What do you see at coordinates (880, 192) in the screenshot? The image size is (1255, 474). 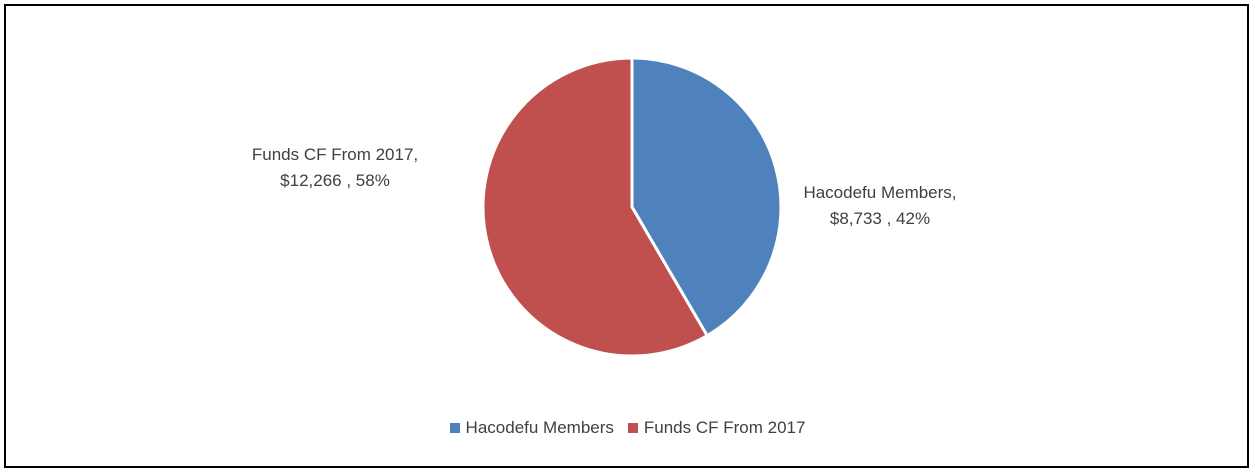 I see `data-label-hacodefu-members-name: Hacodefu Members,` at bounding box center [880, 192].